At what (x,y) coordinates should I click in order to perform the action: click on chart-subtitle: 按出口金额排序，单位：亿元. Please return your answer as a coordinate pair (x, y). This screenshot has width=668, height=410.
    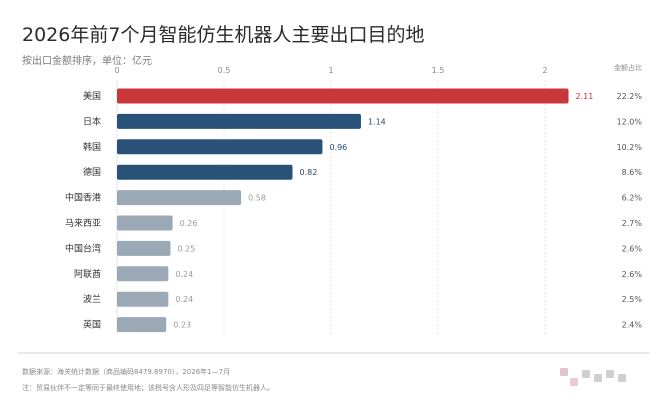
    Looking at the image, I should click on (87, 61).